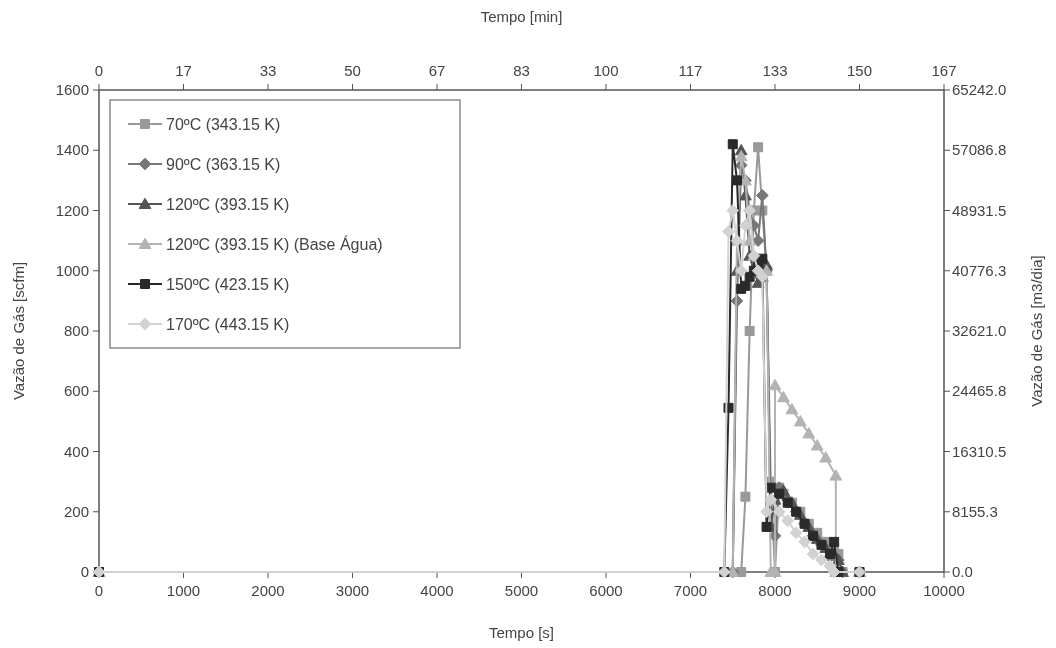  I want to click on x-tick-label: 0, so click(99, 590).